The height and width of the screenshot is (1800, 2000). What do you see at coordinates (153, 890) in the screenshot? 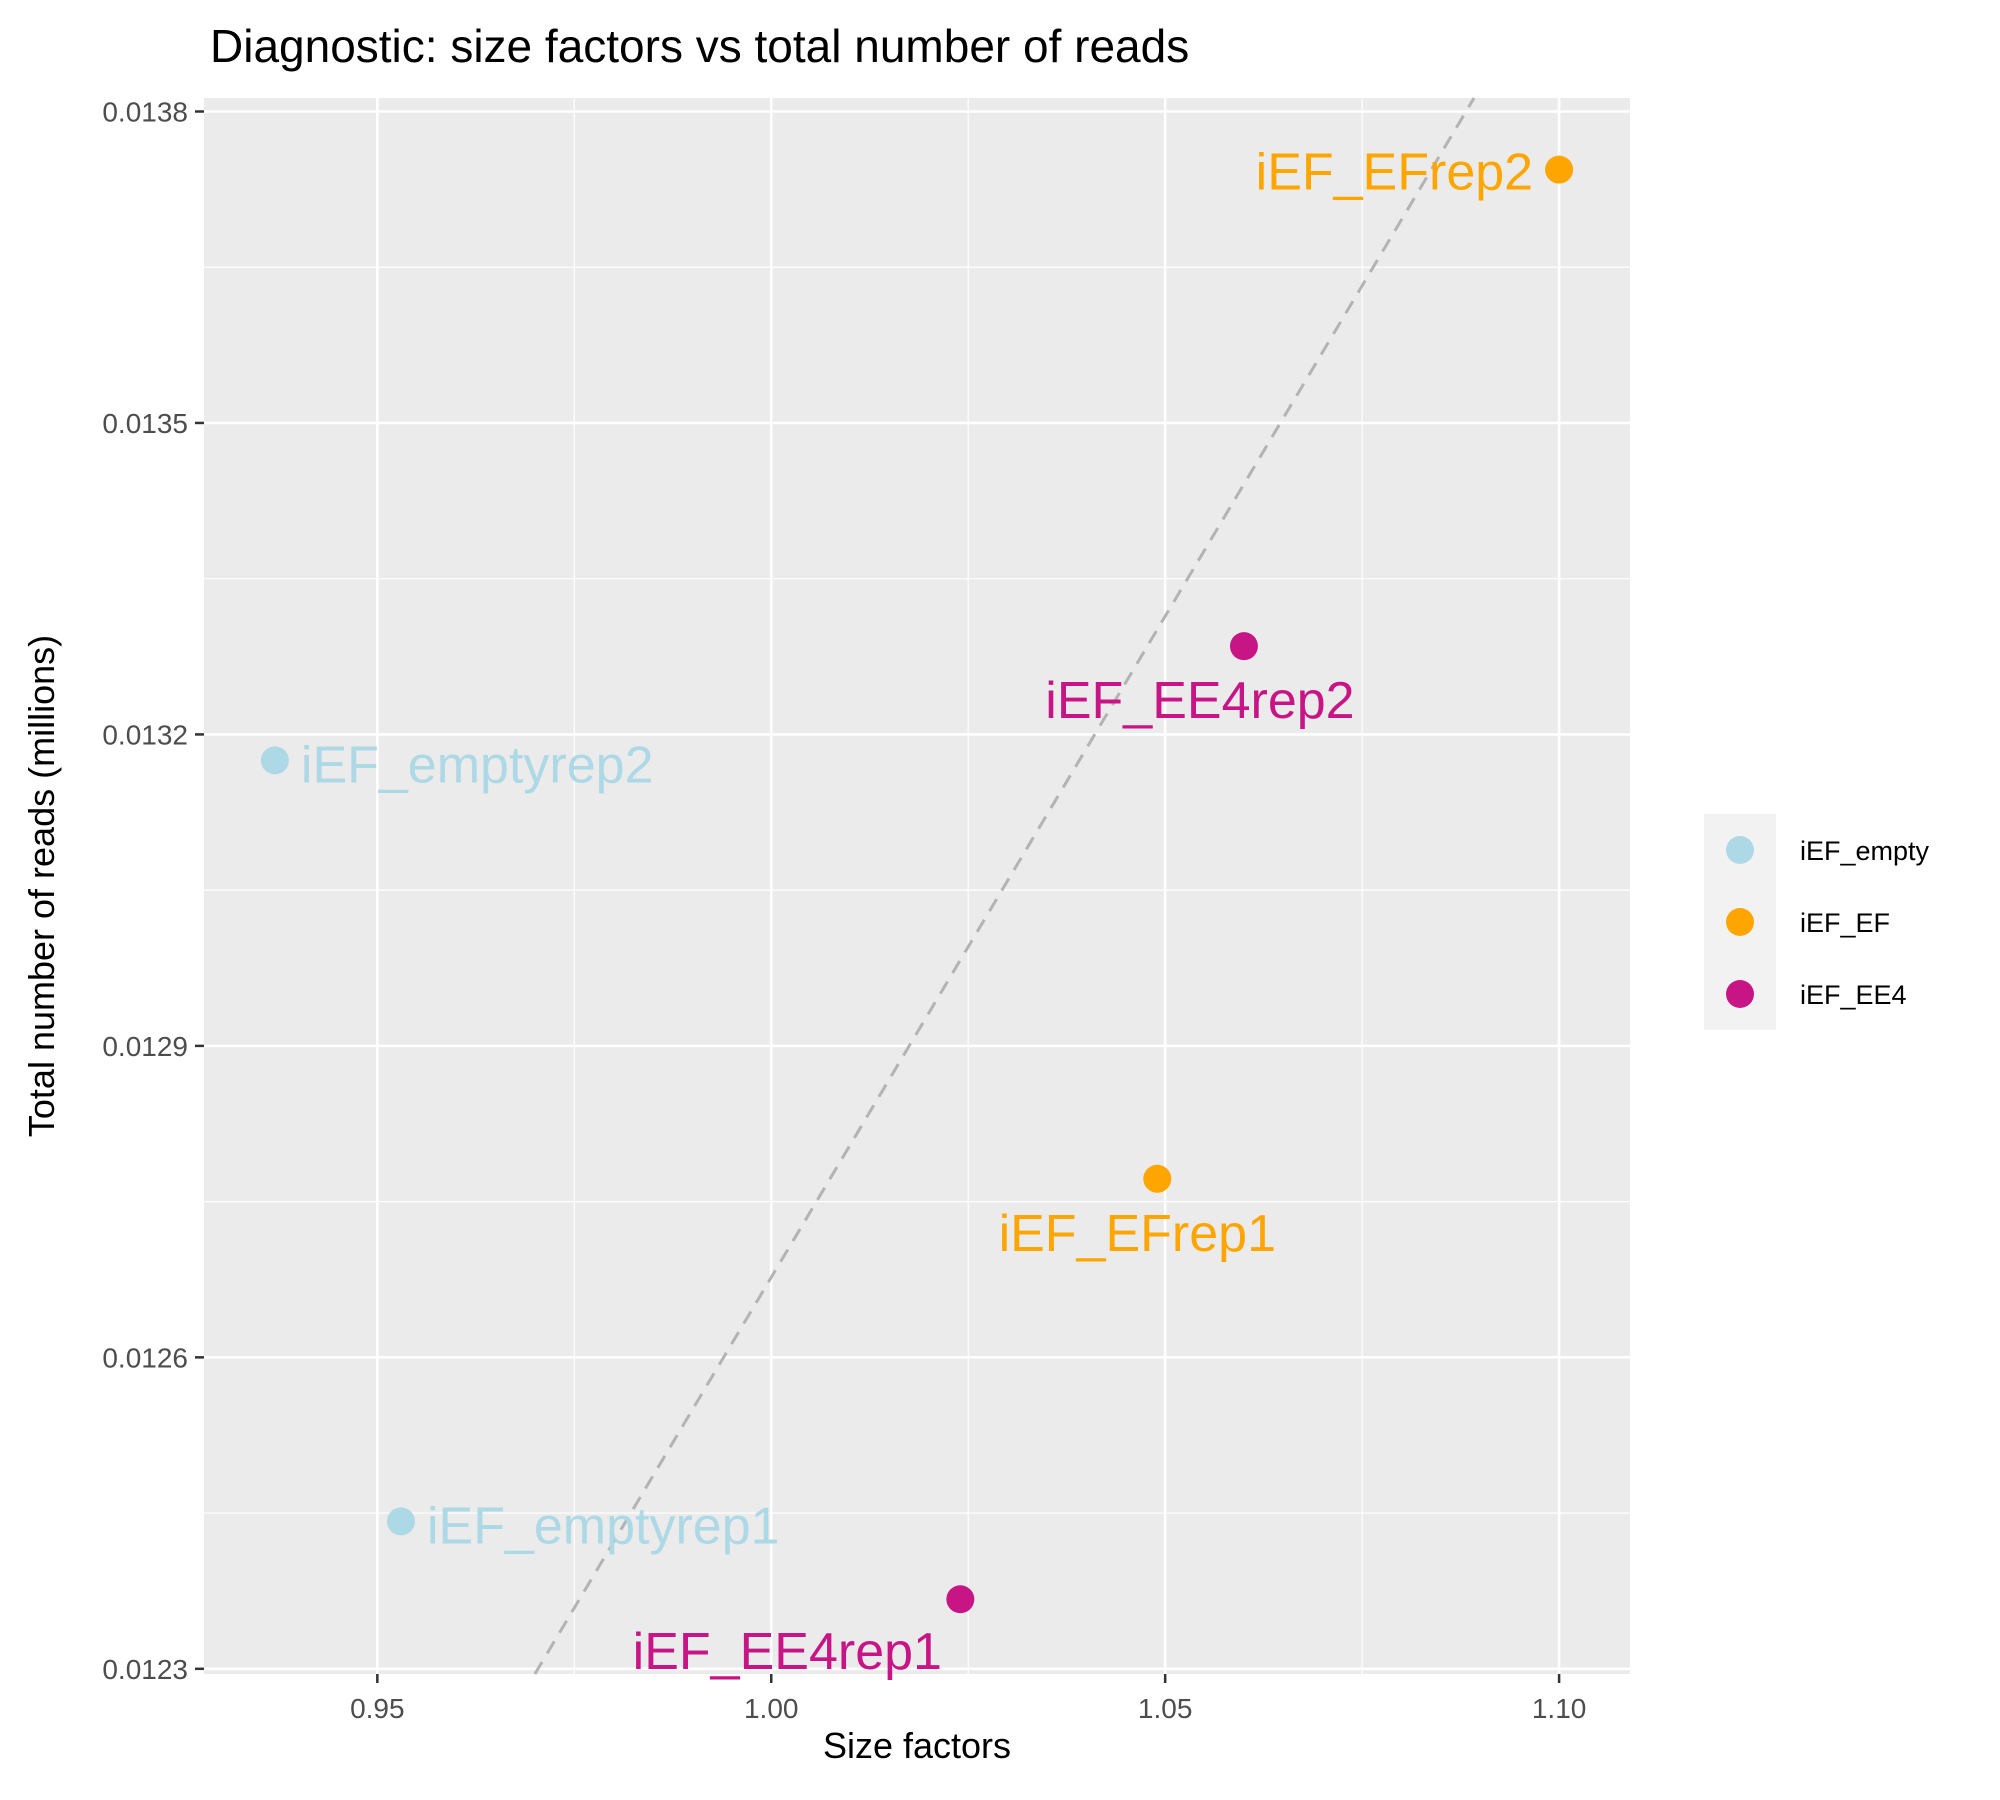
I see `y-axis: 0.0123 0.0126 0.0129 0.0132 0.0135 0.0138` at bounding box center [153, 890].